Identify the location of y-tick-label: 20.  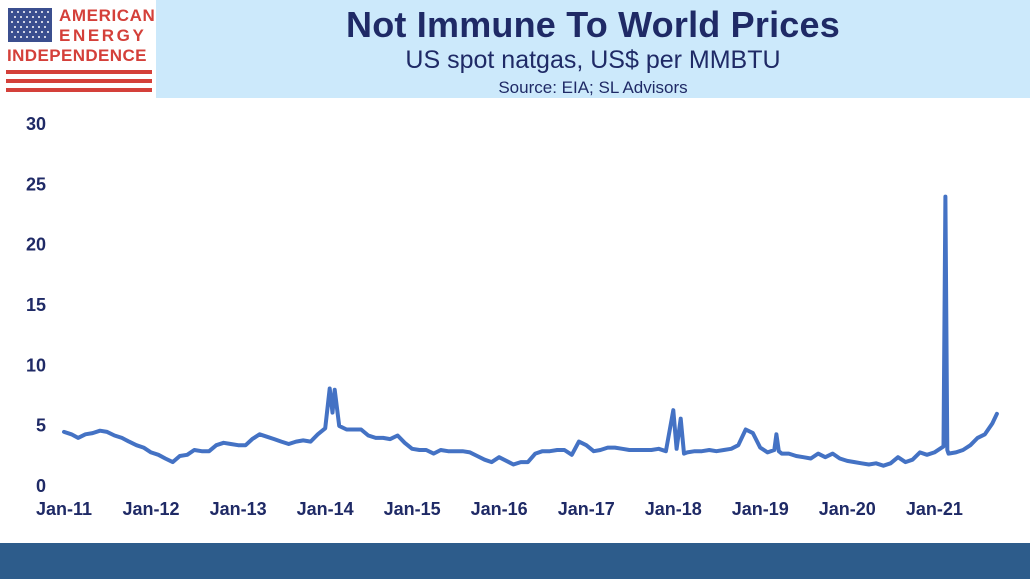
(36, 245).